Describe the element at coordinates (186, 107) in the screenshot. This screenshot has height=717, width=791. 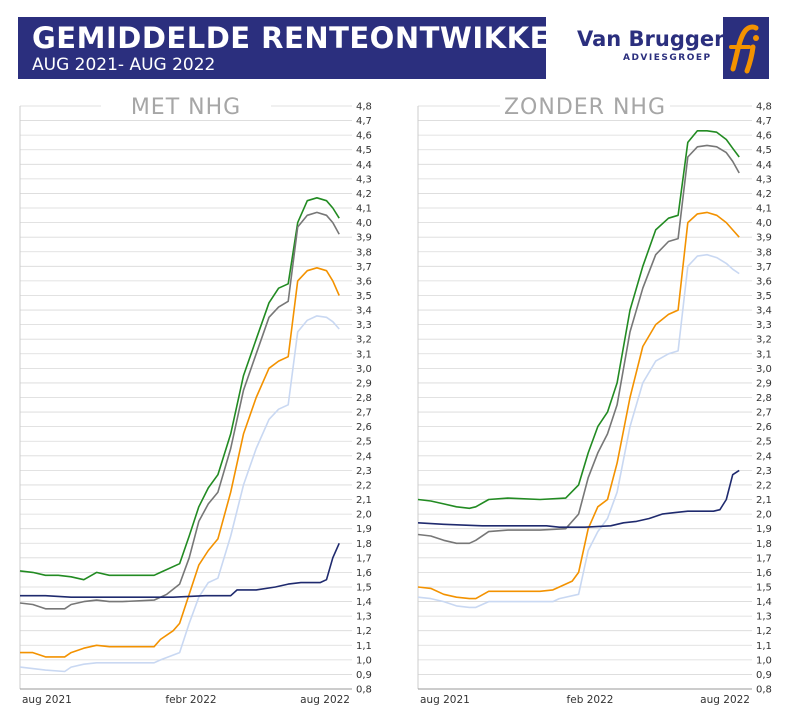
I see `chart-title: MET NHG` at that location.